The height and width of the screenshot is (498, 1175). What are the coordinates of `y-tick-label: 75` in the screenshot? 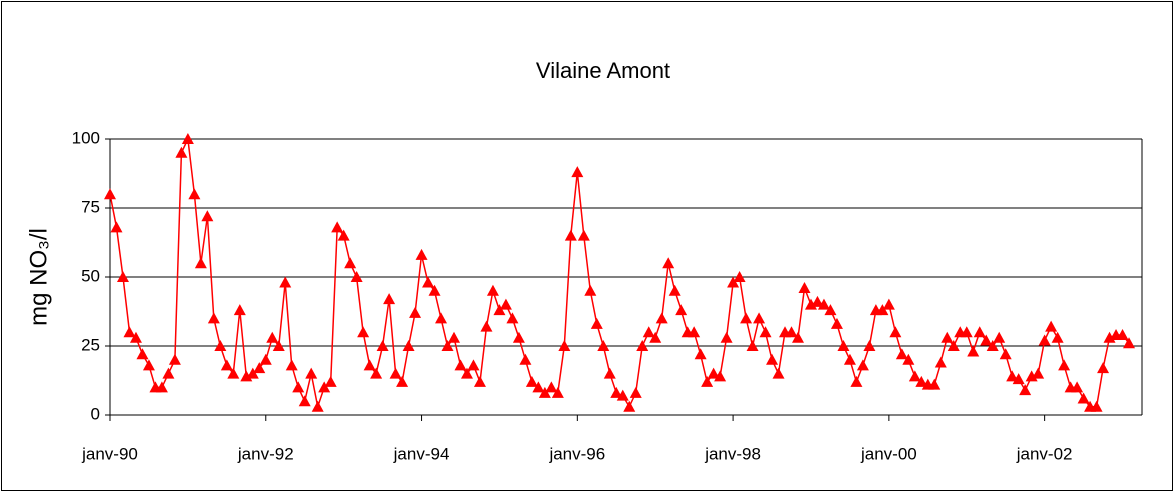 It's located at (90, 206).